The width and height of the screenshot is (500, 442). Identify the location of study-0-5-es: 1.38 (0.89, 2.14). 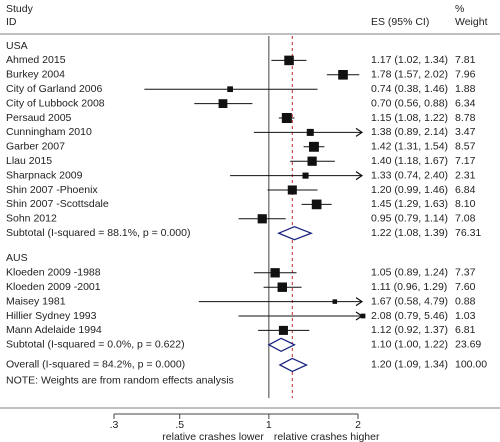
(409, 132).